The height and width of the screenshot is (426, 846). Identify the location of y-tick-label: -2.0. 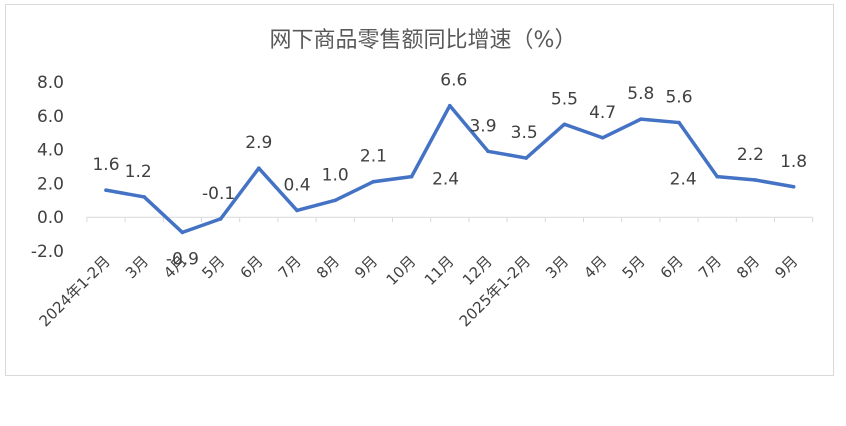
(47, 252).